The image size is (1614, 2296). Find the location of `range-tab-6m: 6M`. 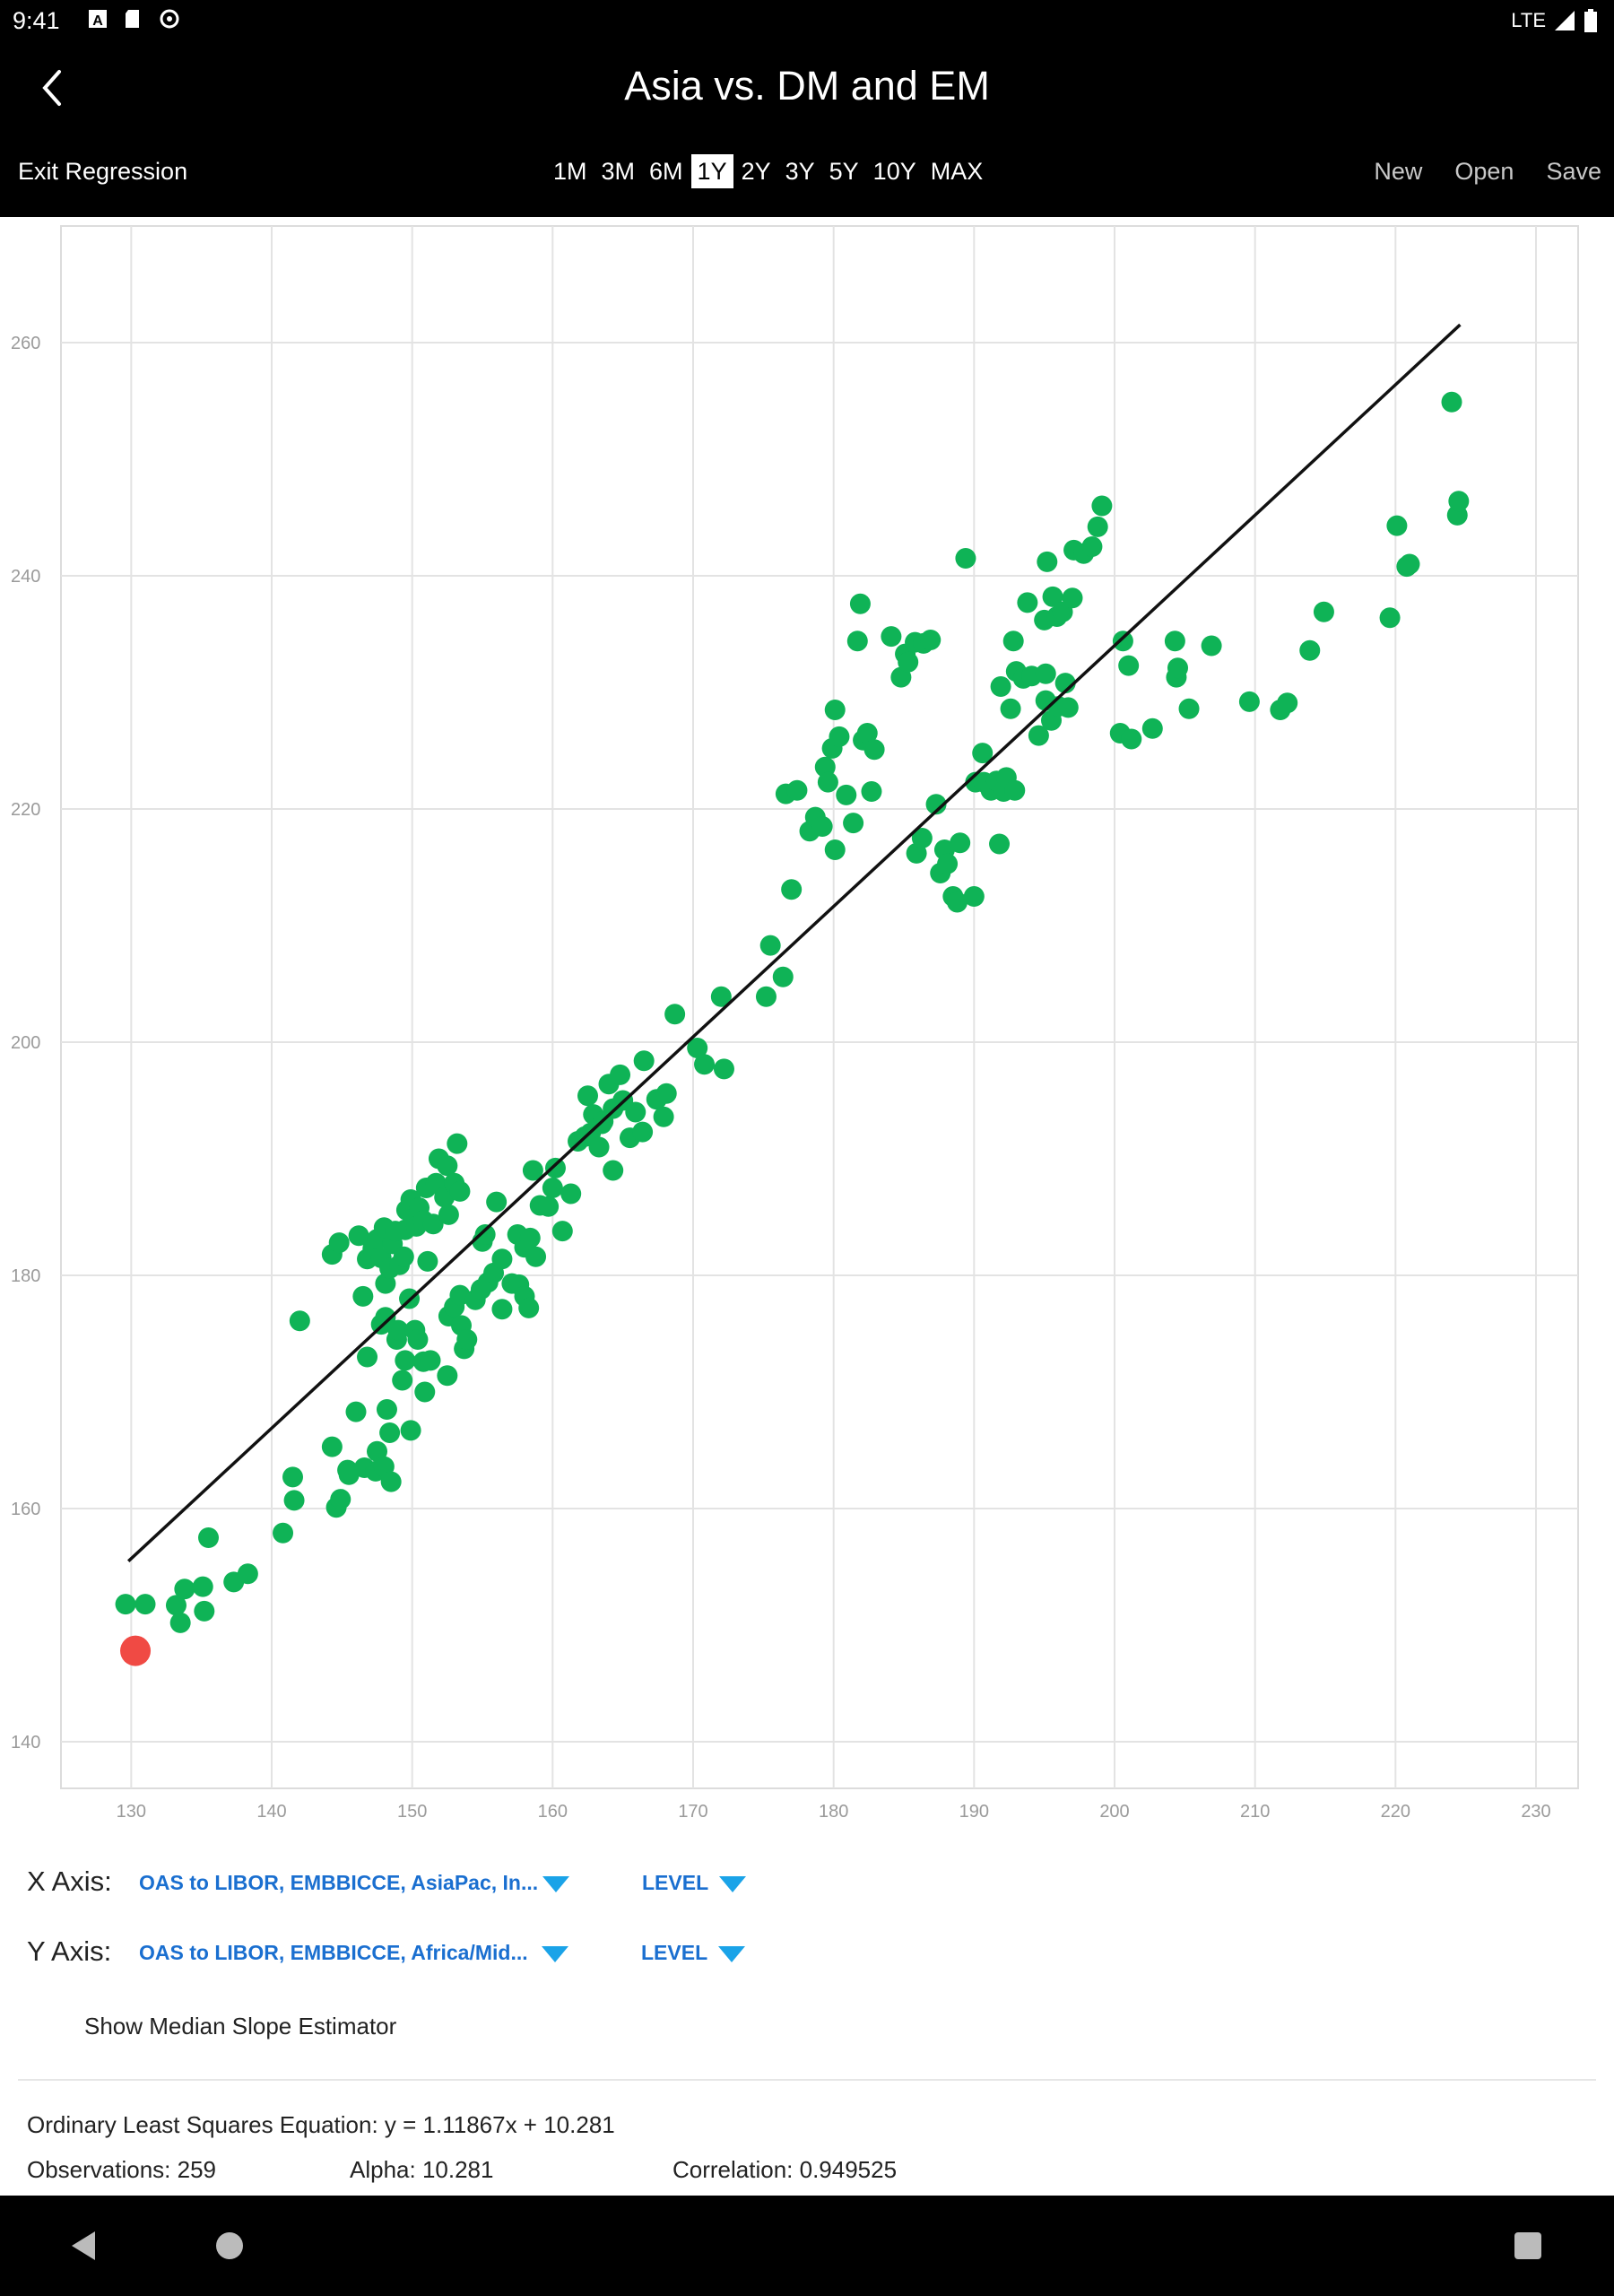

range-tab-6m: 6M is located at coordinates (666, 171).